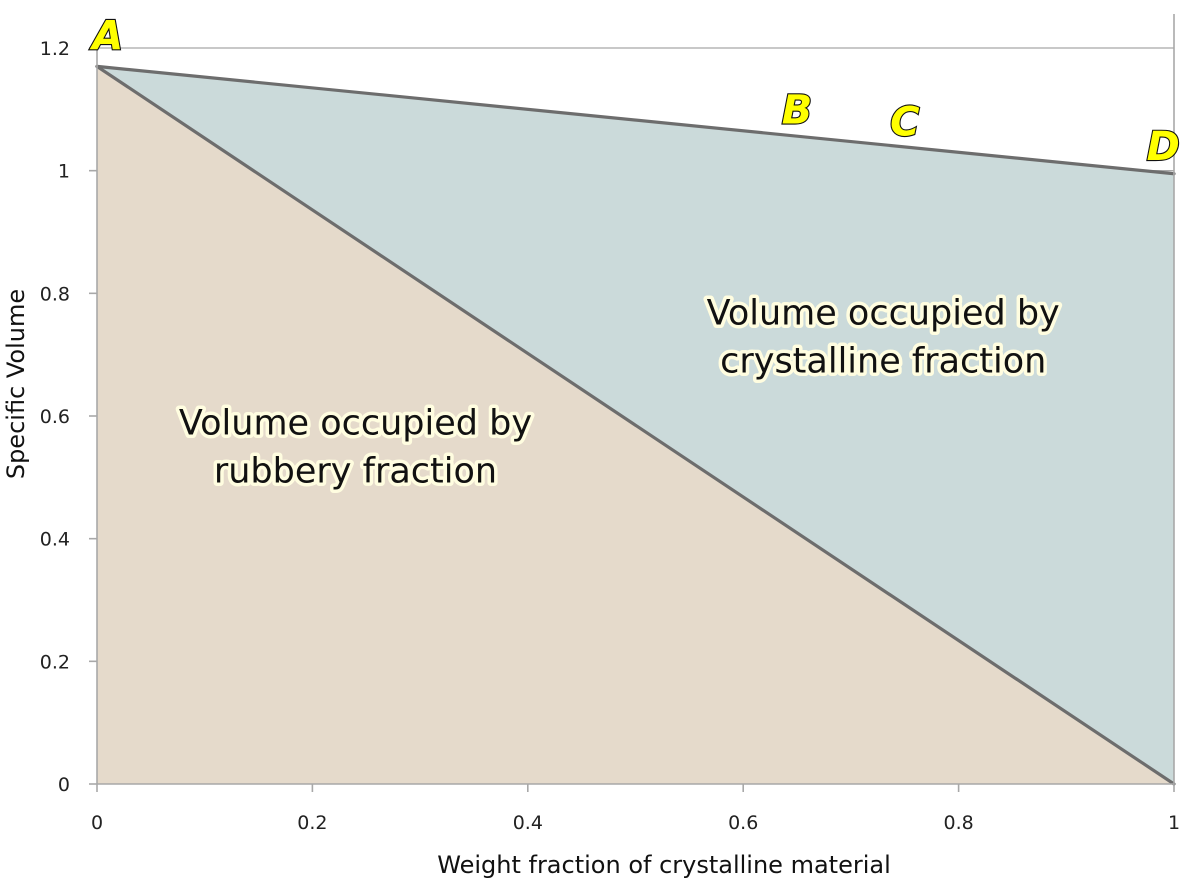 This screenshot has width=1200, height=881. Describe the element at coordinates (55, 294) in the screenshot. I see `y-tick-label-4: 0.8` at that location.